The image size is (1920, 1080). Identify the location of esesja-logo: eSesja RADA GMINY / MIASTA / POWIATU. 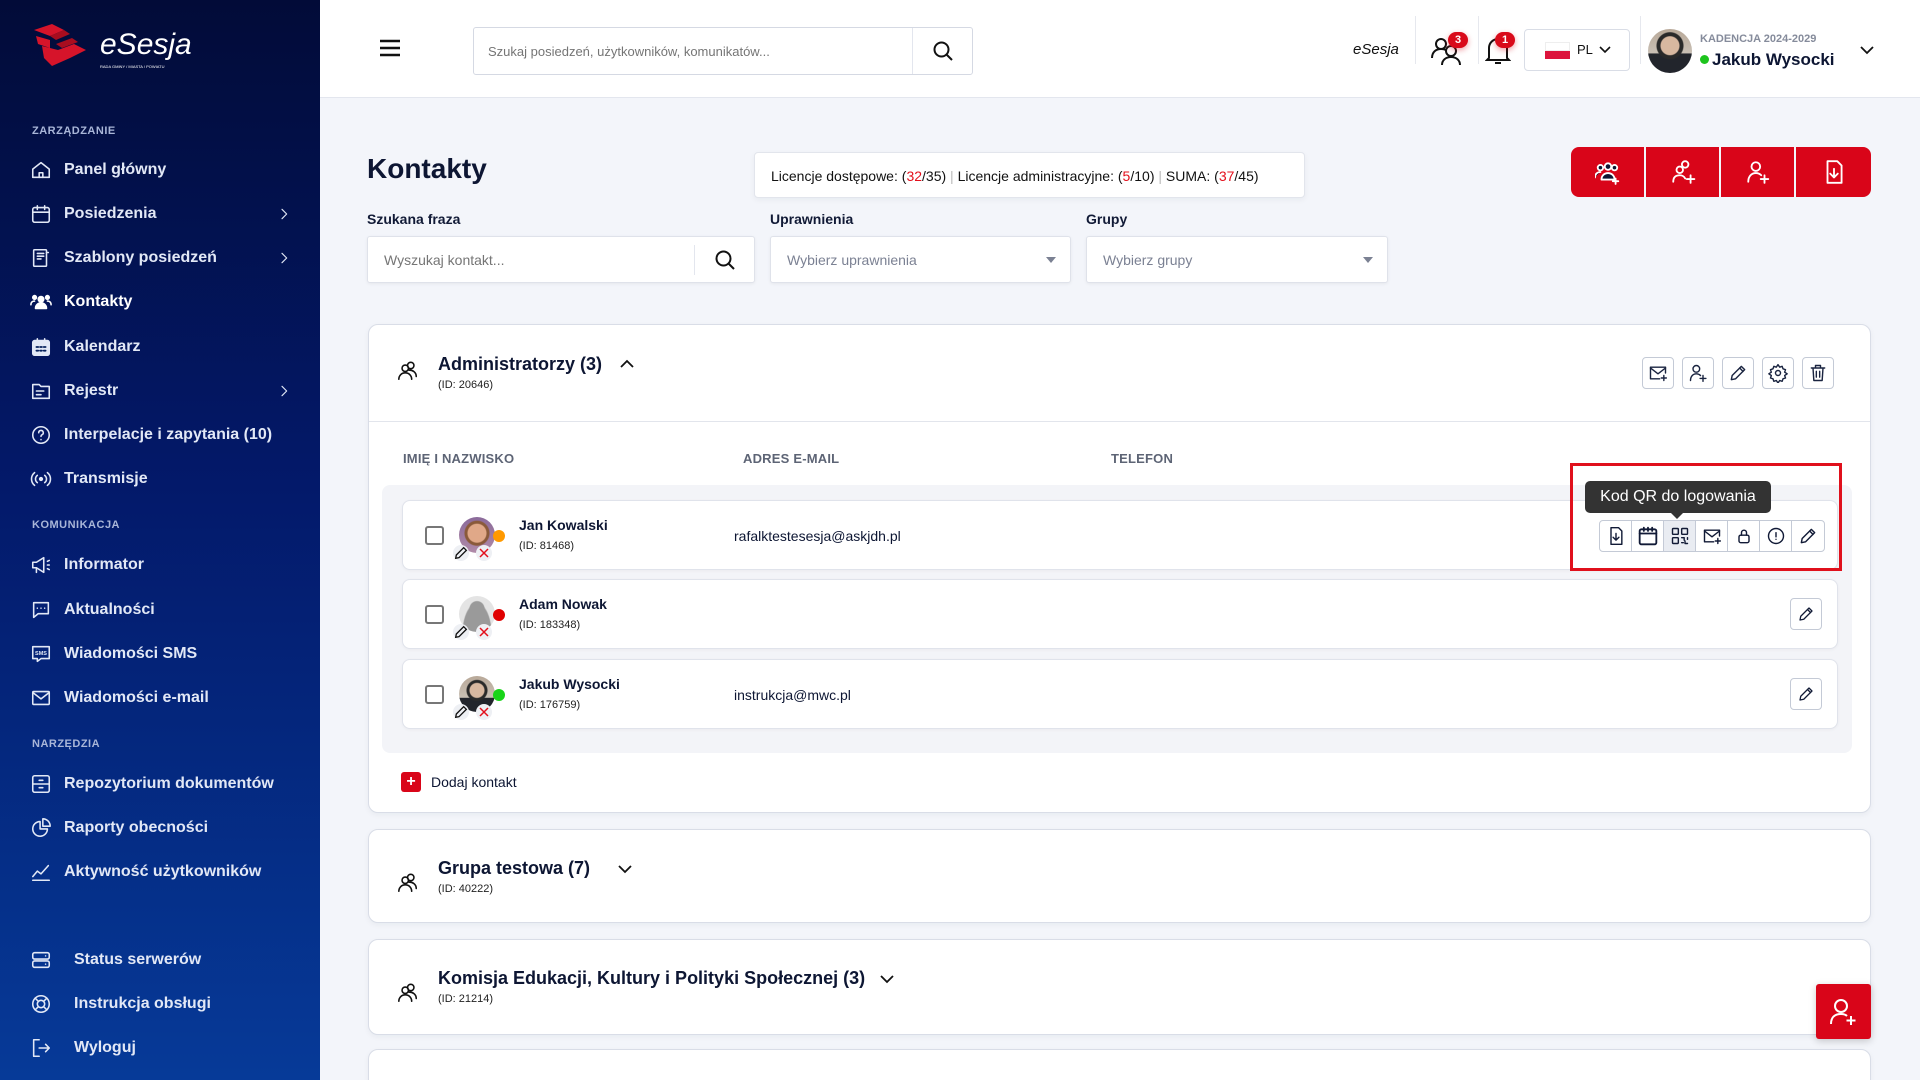
(111, 46).